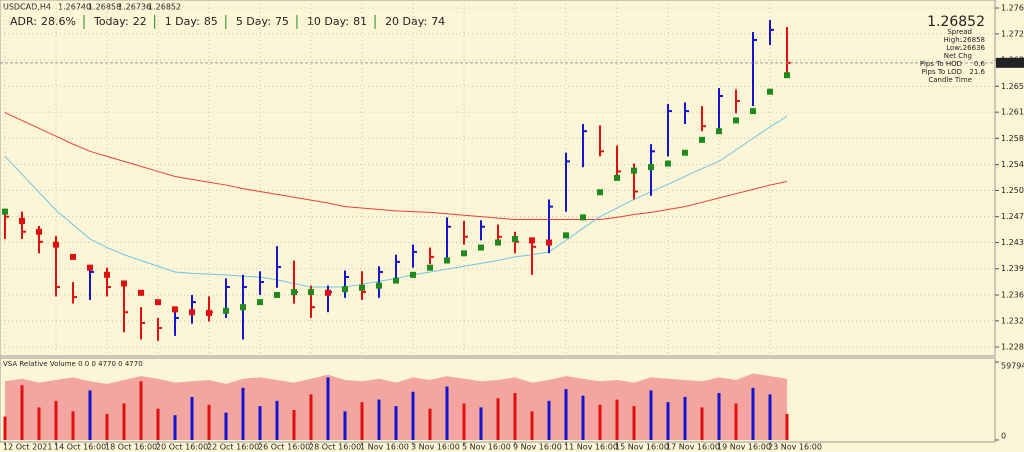  What do you see at coordinates (1012, 320) in the screenshot?
I see `y-tick-label: 1.23260` at bounding box center [1012, 320].